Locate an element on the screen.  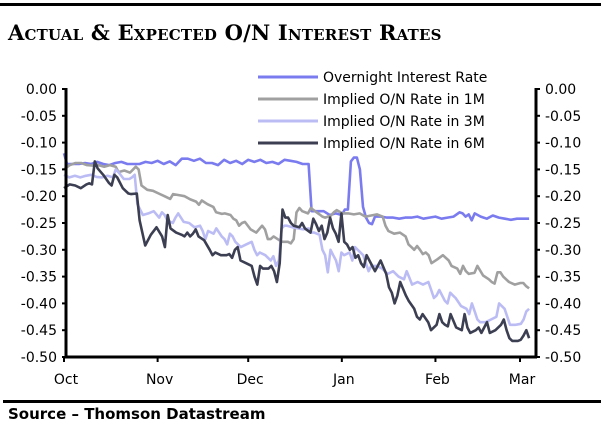
legend-label: Overnight Interest Rate is located at coordinates (405, 78).